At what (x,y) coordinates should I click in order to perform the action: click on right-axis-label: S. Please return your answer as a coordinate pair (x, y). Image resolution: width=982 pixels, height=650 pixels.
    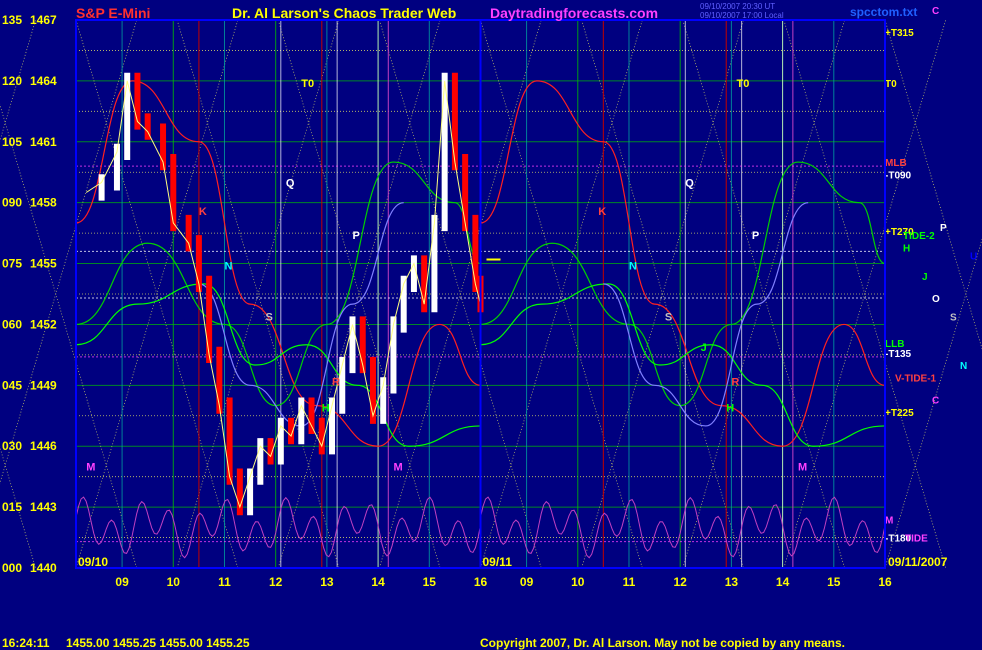
    Looking at the image, I should click on (953, 317).